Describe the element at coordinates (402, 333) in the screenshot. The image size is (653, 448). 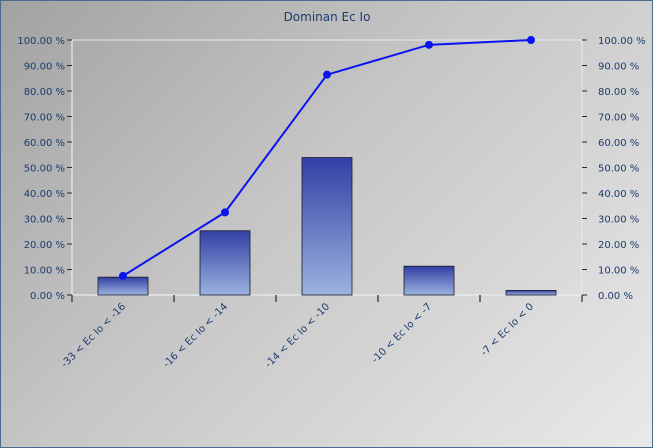
I see `x-tick-label: -10 < Ec Io < -7` at that location.